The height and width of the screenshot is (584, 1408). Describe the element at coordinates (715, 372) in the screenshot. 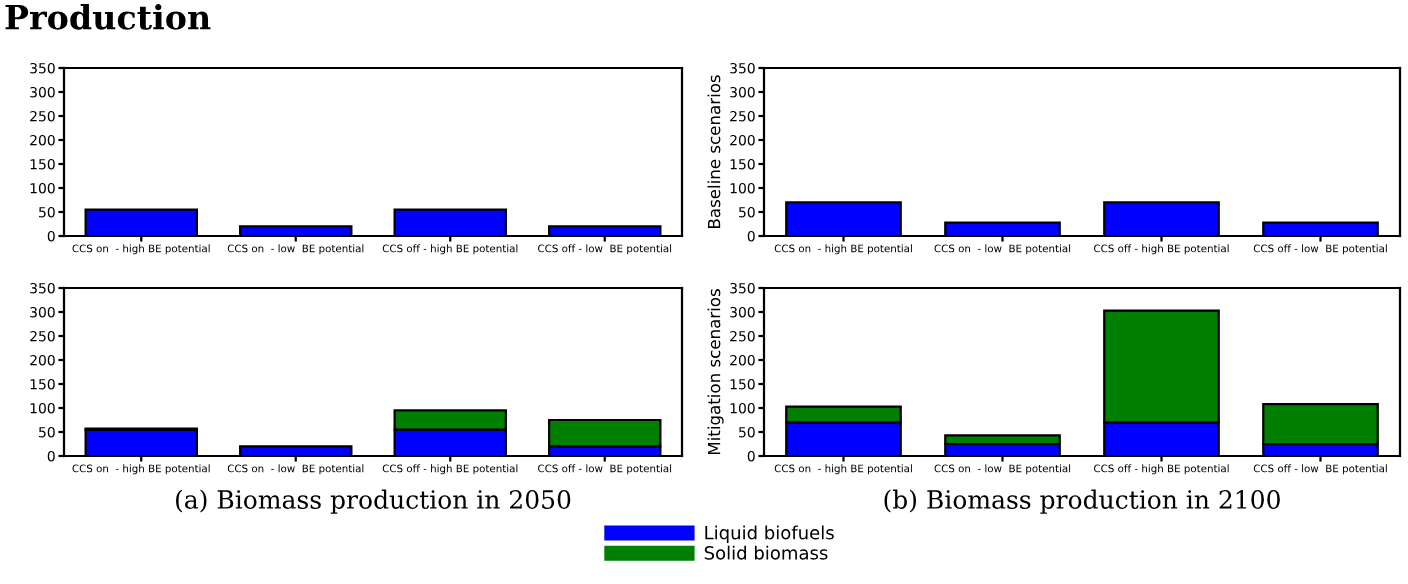

I see `y-axis-title: Mitigation scenarios` at that location.